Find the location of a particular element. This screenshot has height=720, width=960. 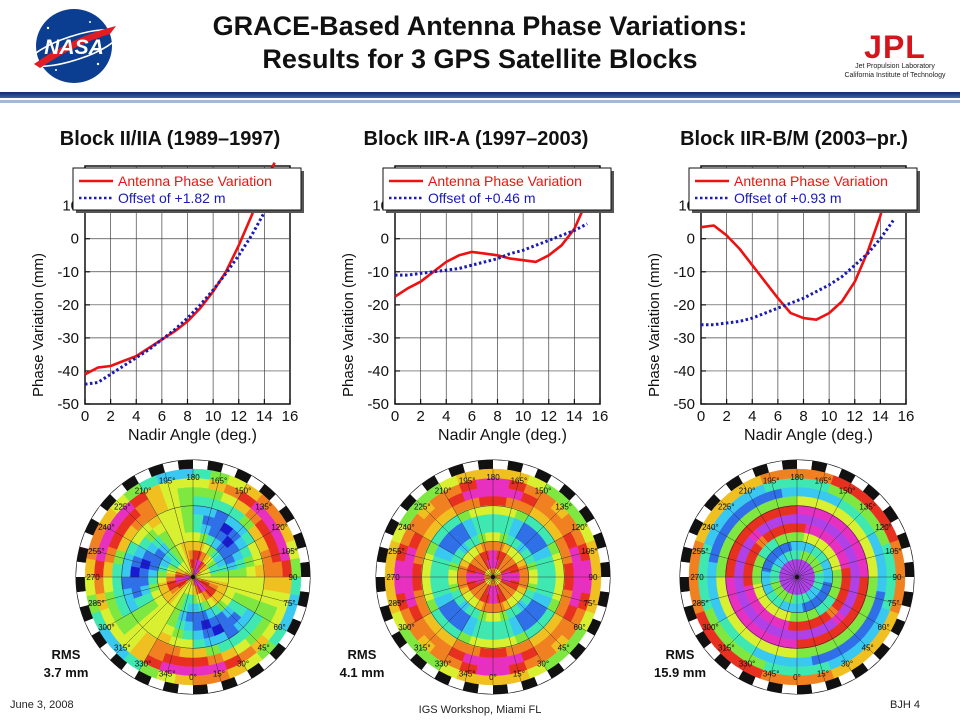

azimuth-label: 195° is located at coordinates (167, 480).